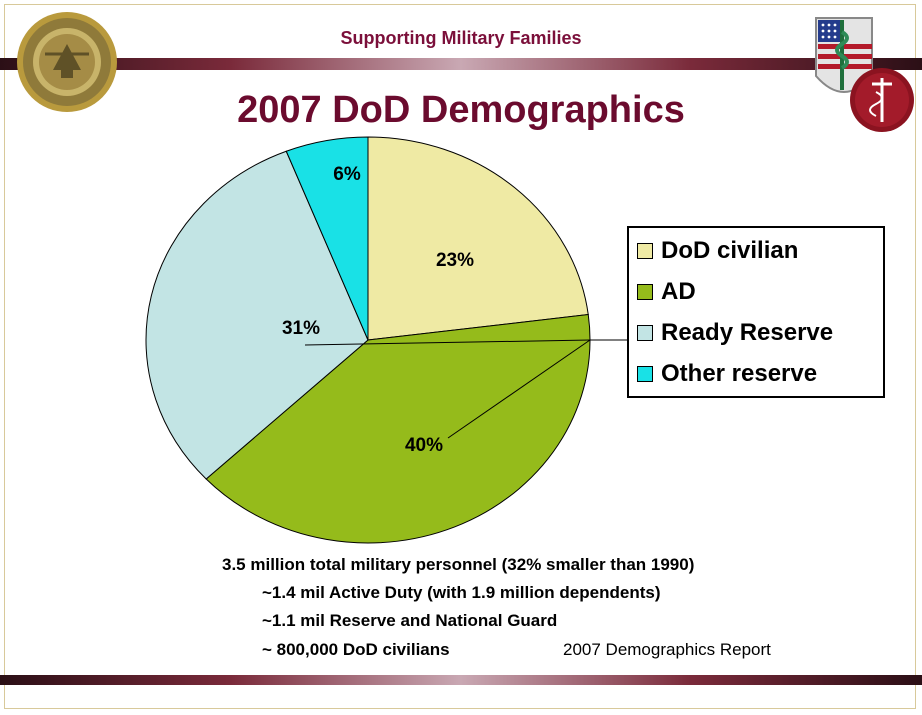 The image size is (922, 715). What do you see at coordinates (461, 680) in the screenshot?
I see `bottom-decorative-bar` at bounding box center [461, 680].